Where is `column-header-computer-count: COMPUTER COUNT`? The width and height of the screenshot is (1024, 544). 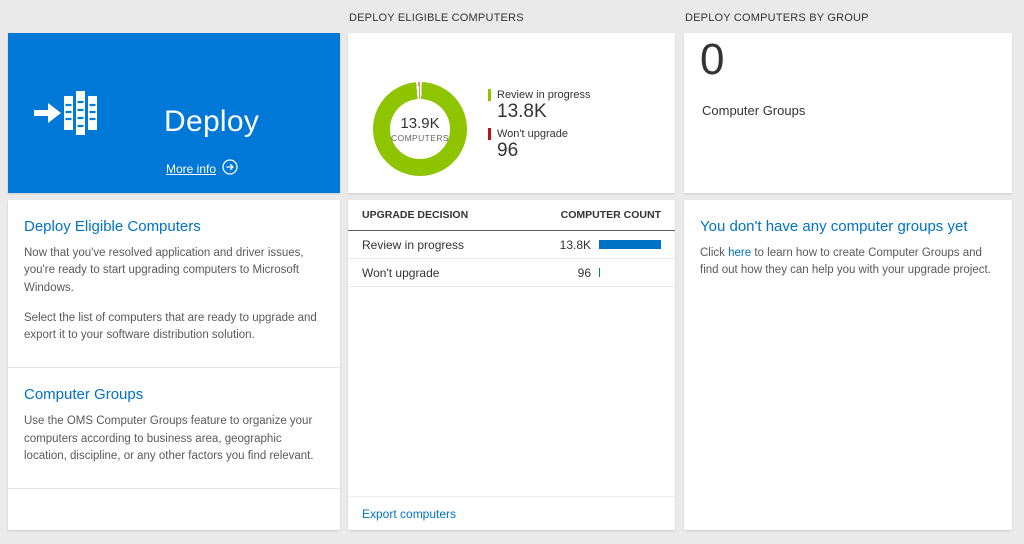 column-header-computer-count: COMPUTER COUNT is located at coordinates (610, 215).